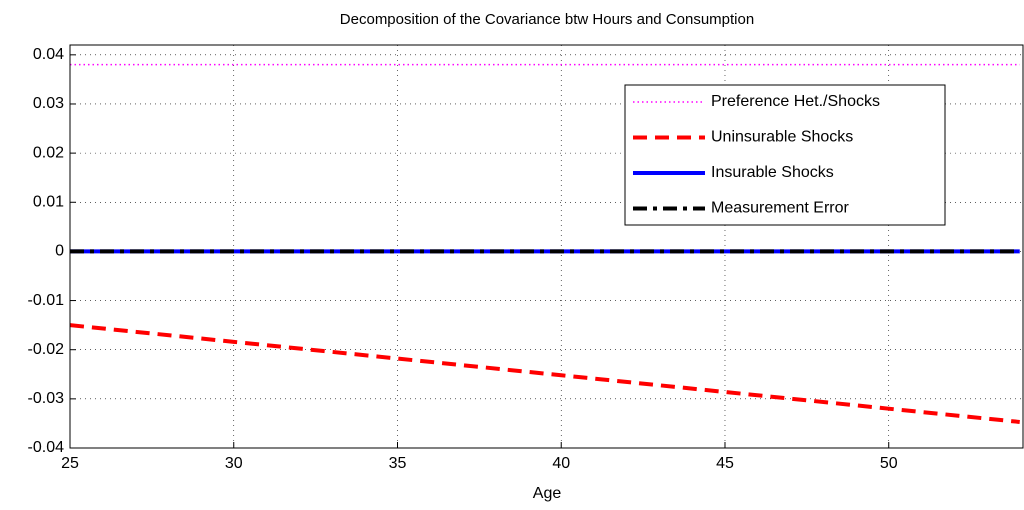  I want to click on y-tick-label: 0.04, so click(48, 54).